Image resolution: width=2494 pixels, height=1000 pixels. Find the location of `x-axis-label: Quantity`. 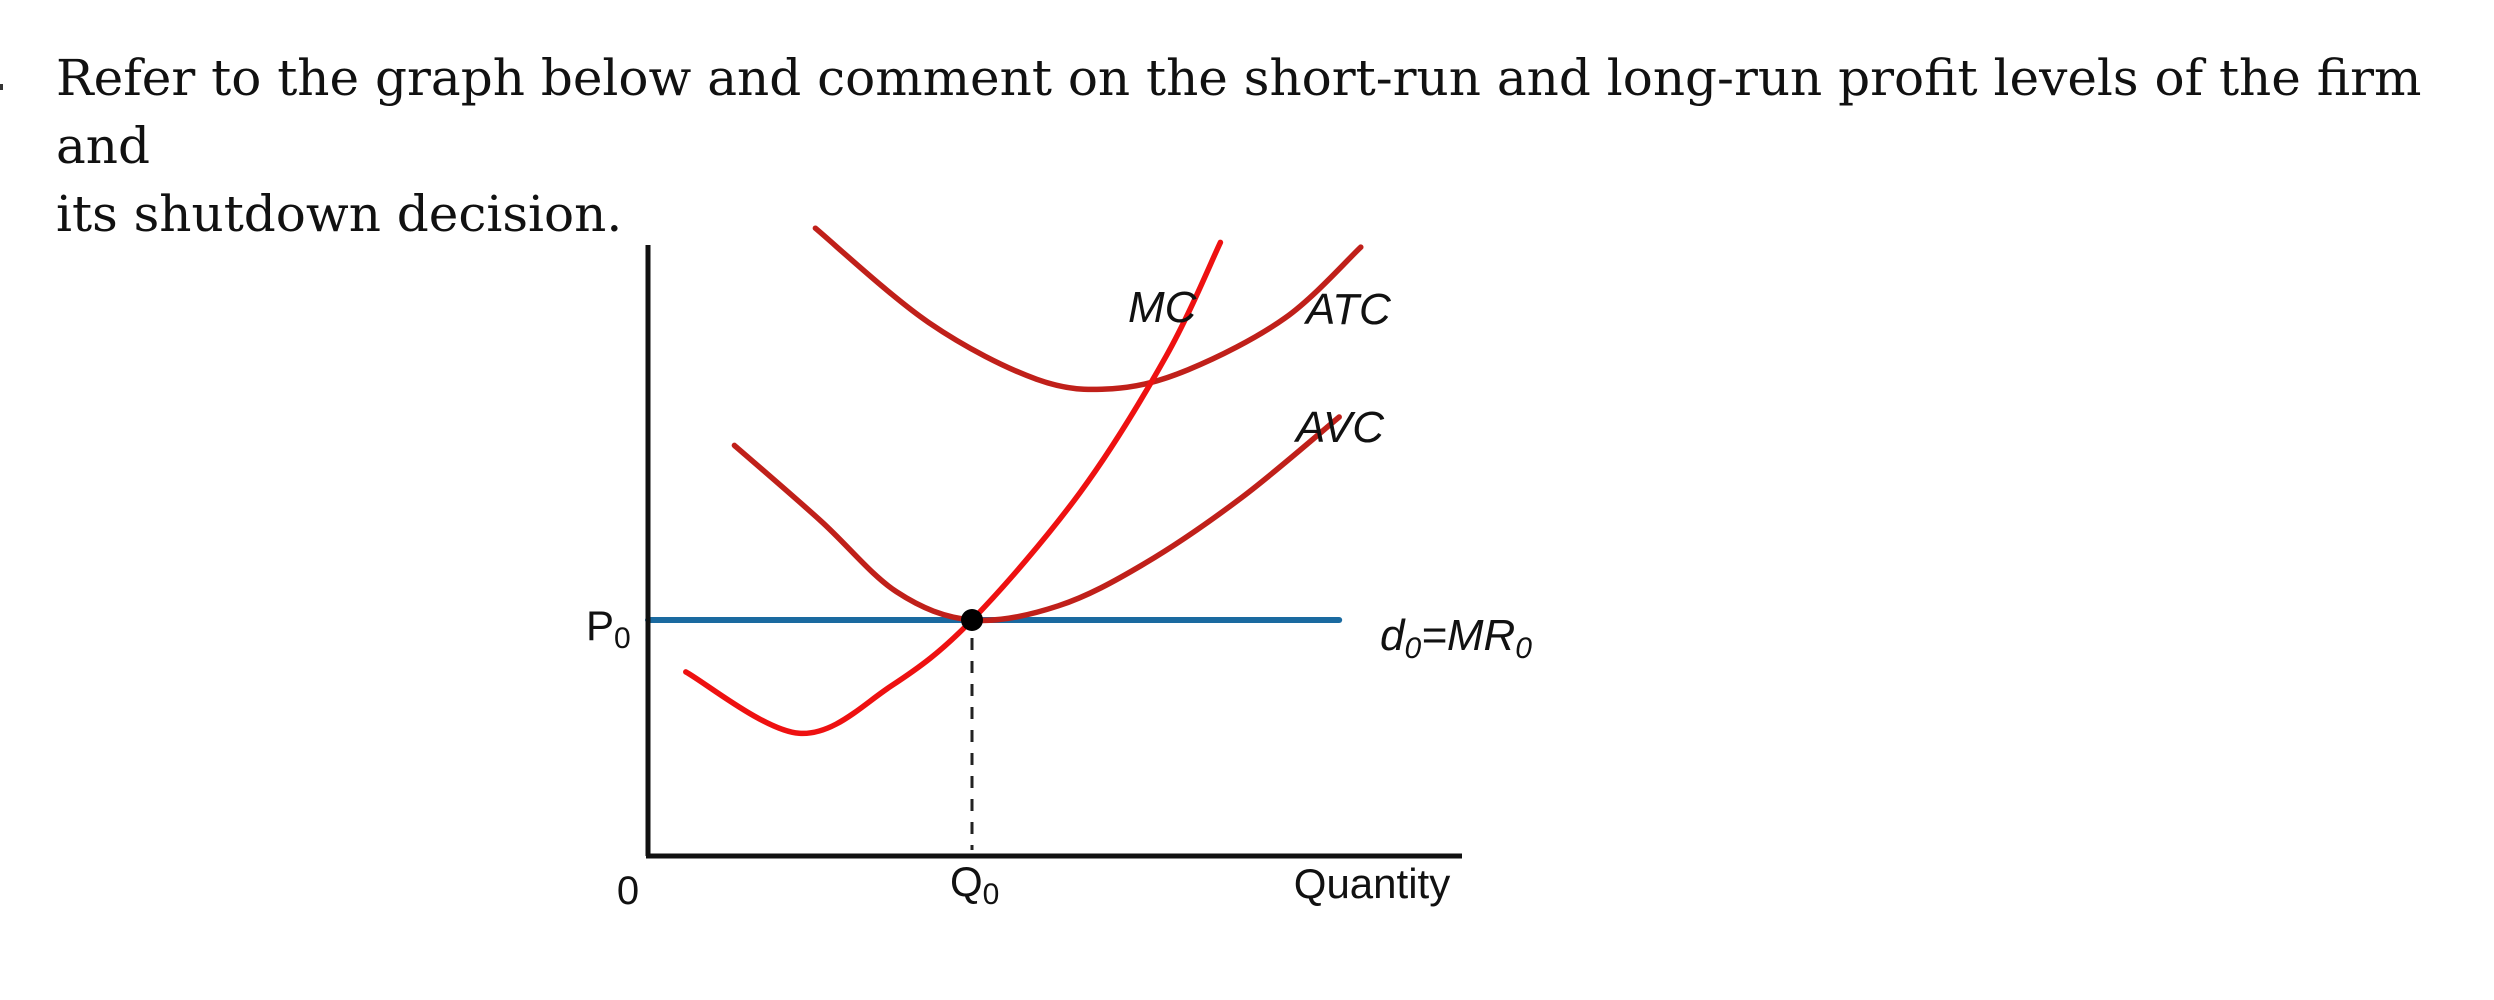

x-axis-label: Quantity is located at coordinates (1372, 883).